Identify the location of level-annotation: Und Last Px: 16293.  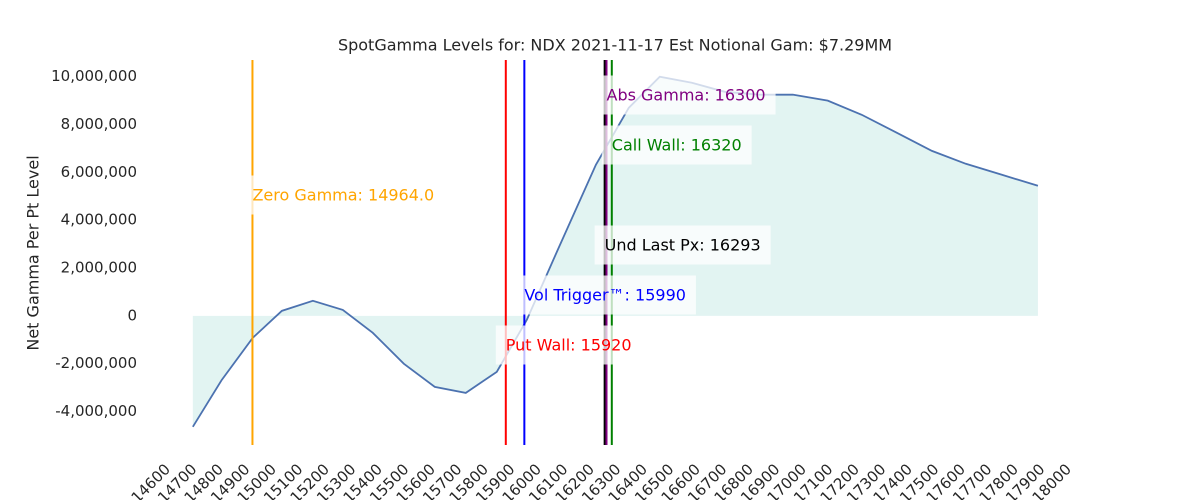
(682, 245).